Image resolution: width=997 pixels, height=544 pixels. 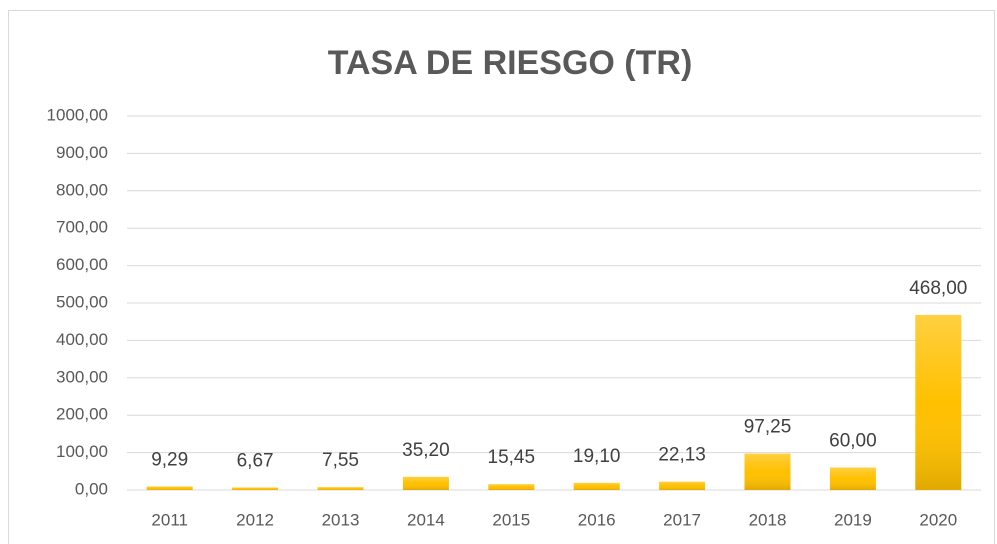 I want to click on chart-title: TASA DE RIESGO (TR), so click(x=510, y=63).